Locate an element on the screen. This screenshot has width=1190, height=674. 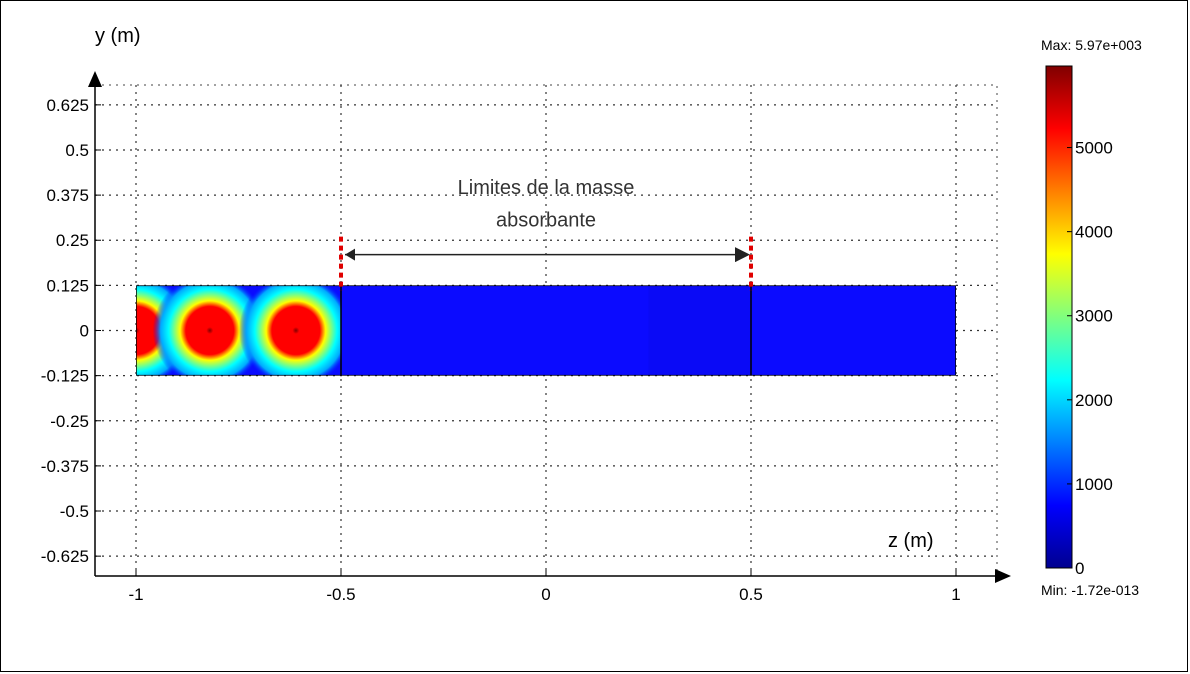
x-tick-label: 0 is located at coordinates (545, 594).